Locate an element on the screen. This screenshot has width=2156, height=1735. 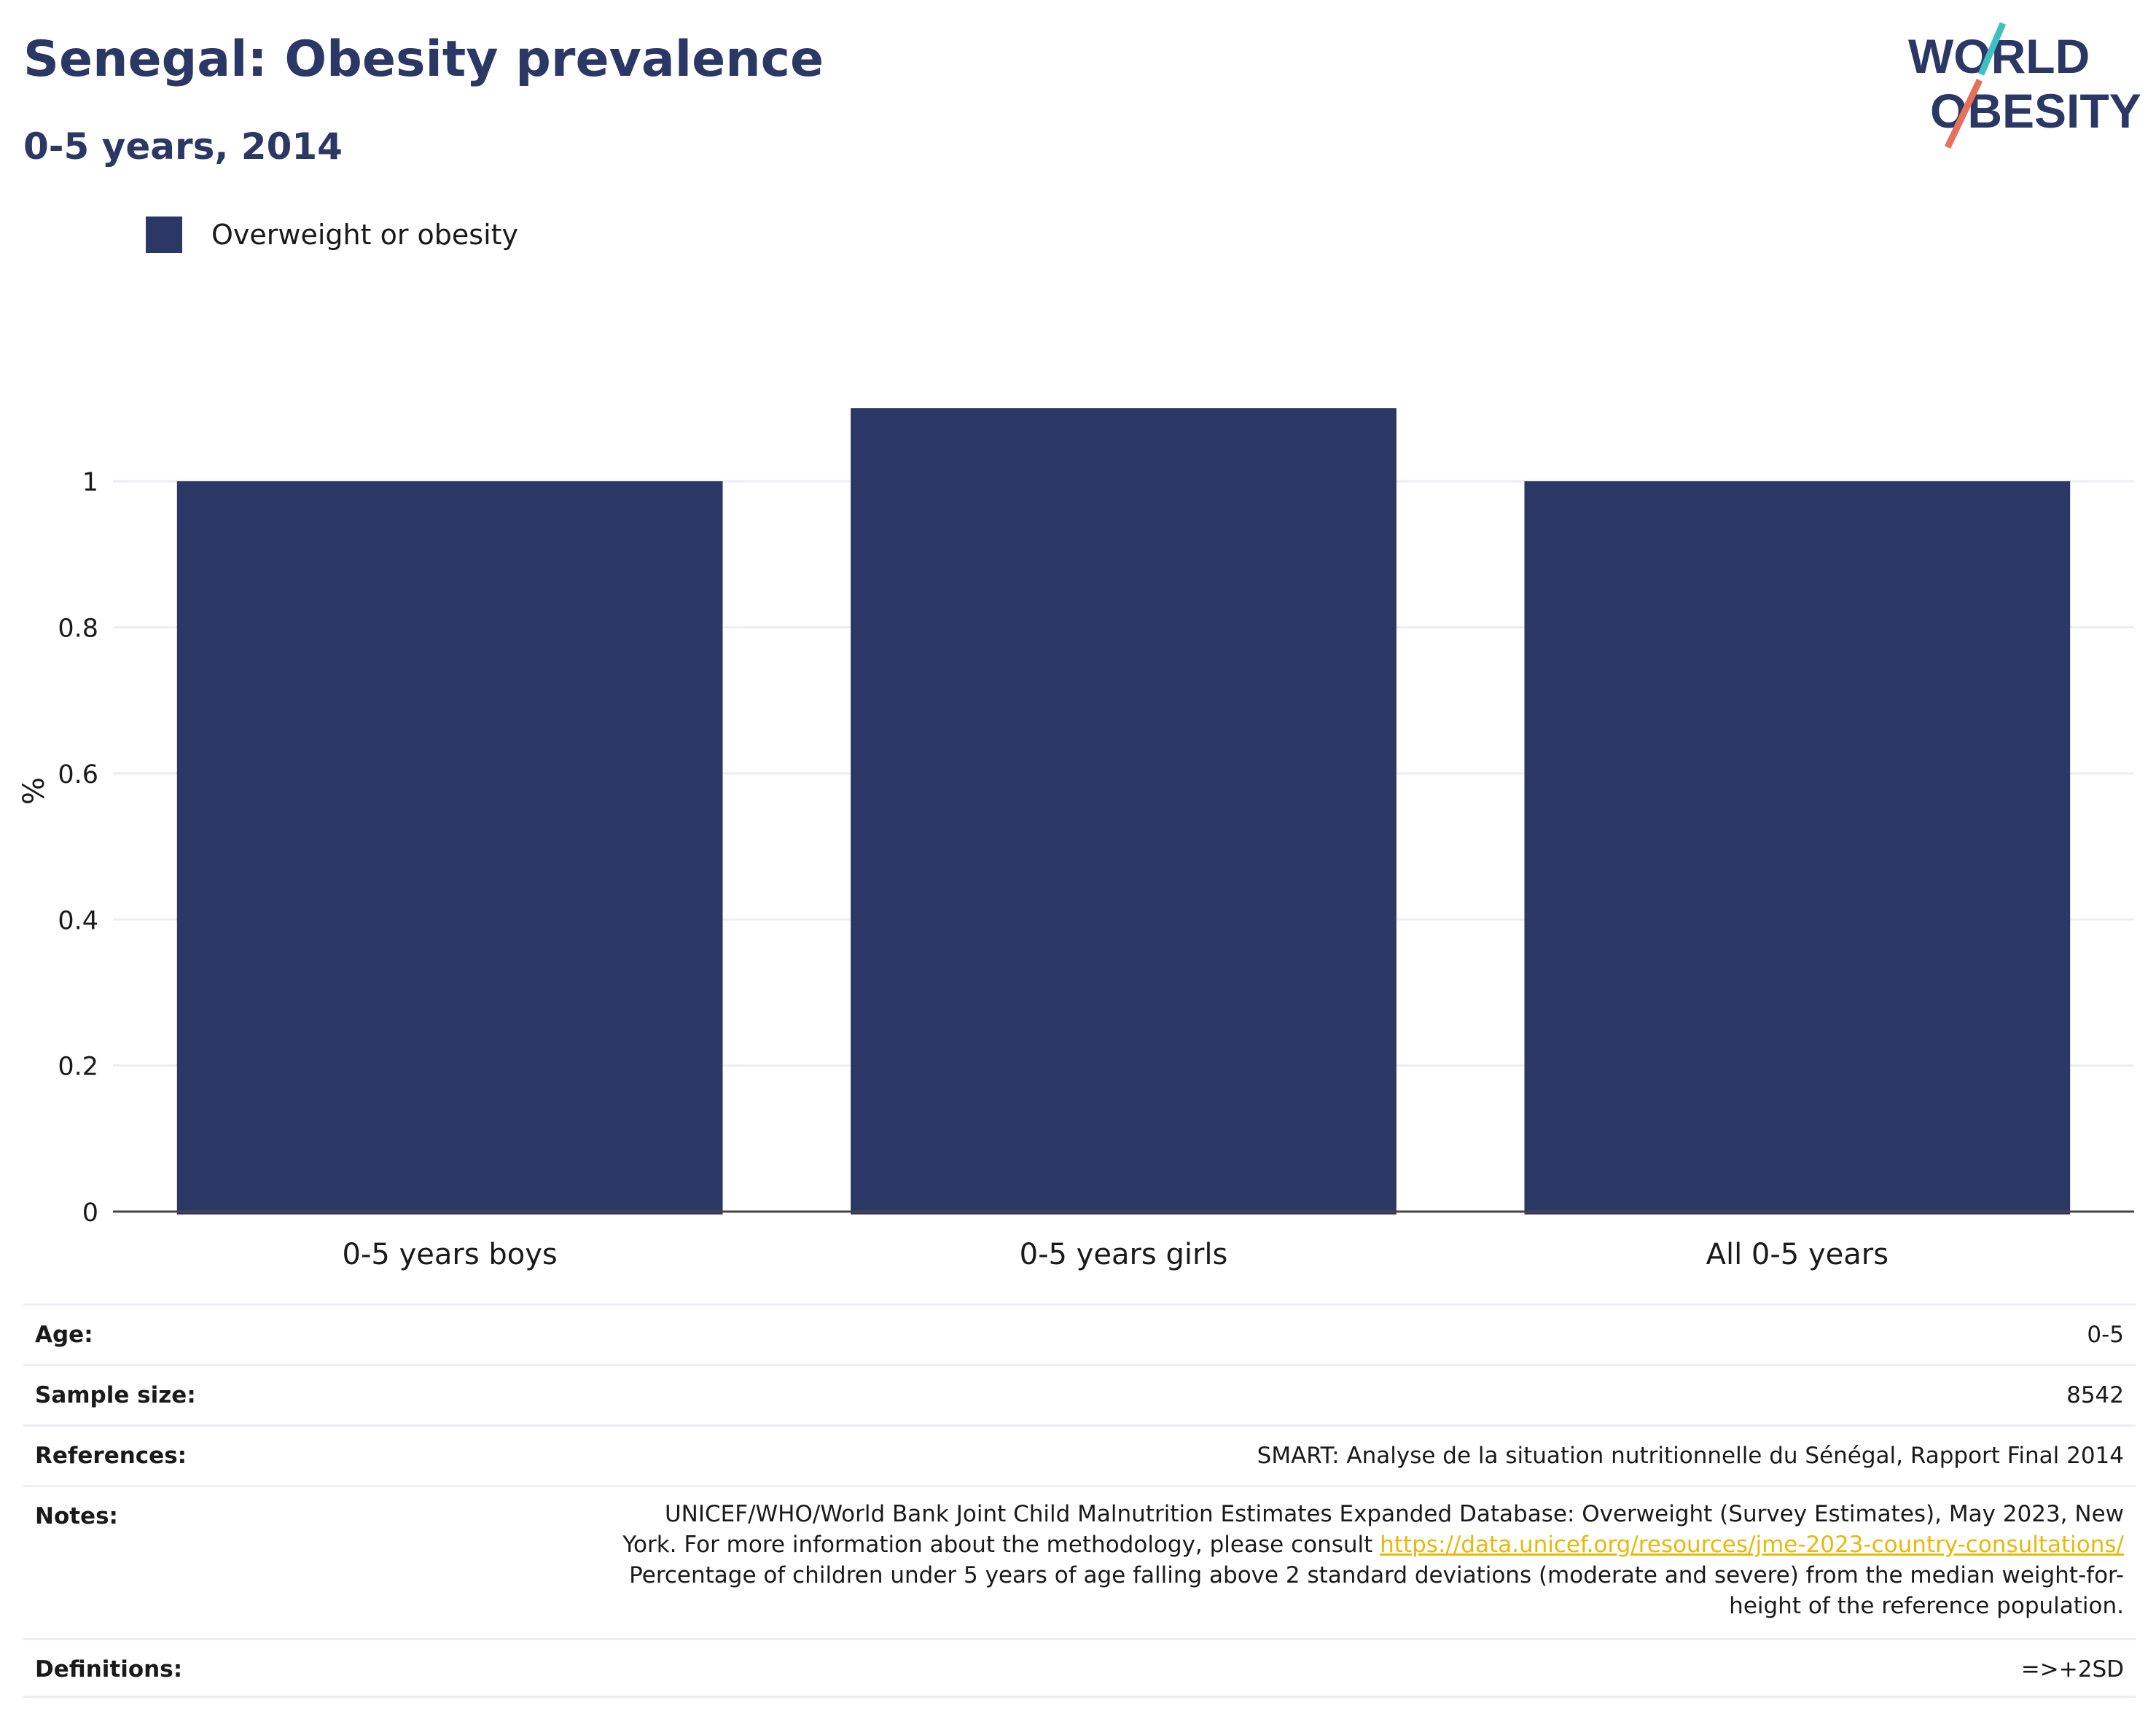
sample-size-row: Sample size: 8542 is located at coordinates (1079, 1394).